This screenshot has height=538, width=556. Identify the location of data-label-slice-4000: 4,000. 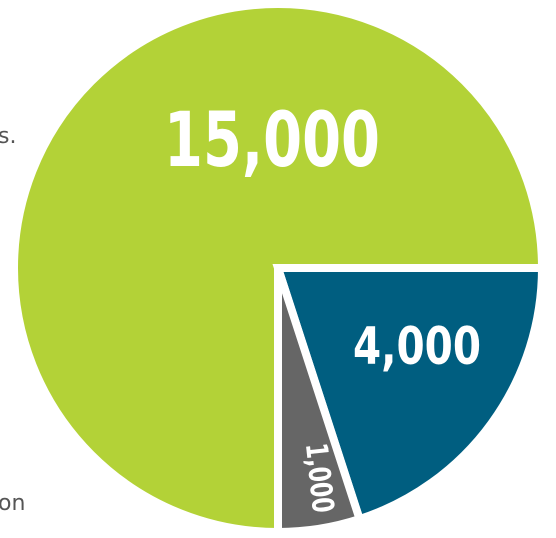
(417, 347).